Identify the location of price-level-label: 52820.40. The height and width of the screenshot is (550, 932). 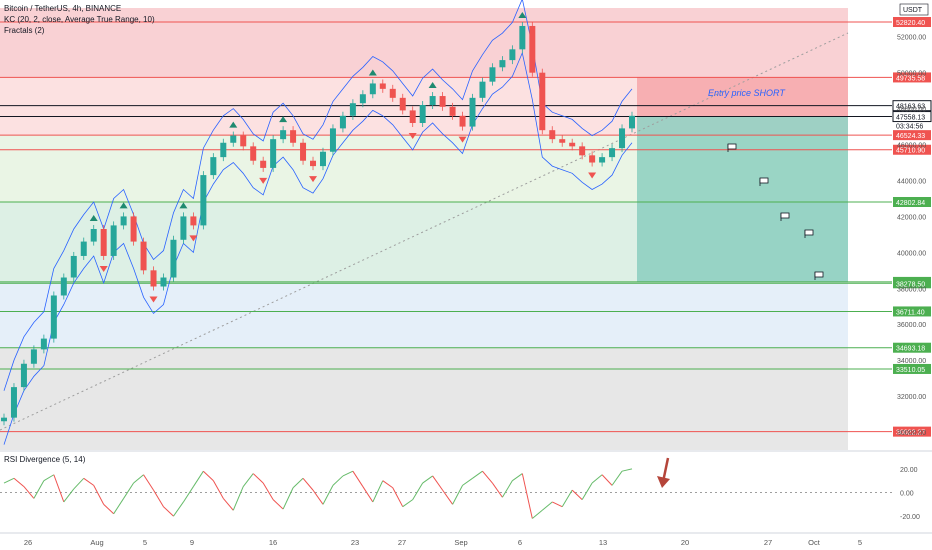
(910, 23).